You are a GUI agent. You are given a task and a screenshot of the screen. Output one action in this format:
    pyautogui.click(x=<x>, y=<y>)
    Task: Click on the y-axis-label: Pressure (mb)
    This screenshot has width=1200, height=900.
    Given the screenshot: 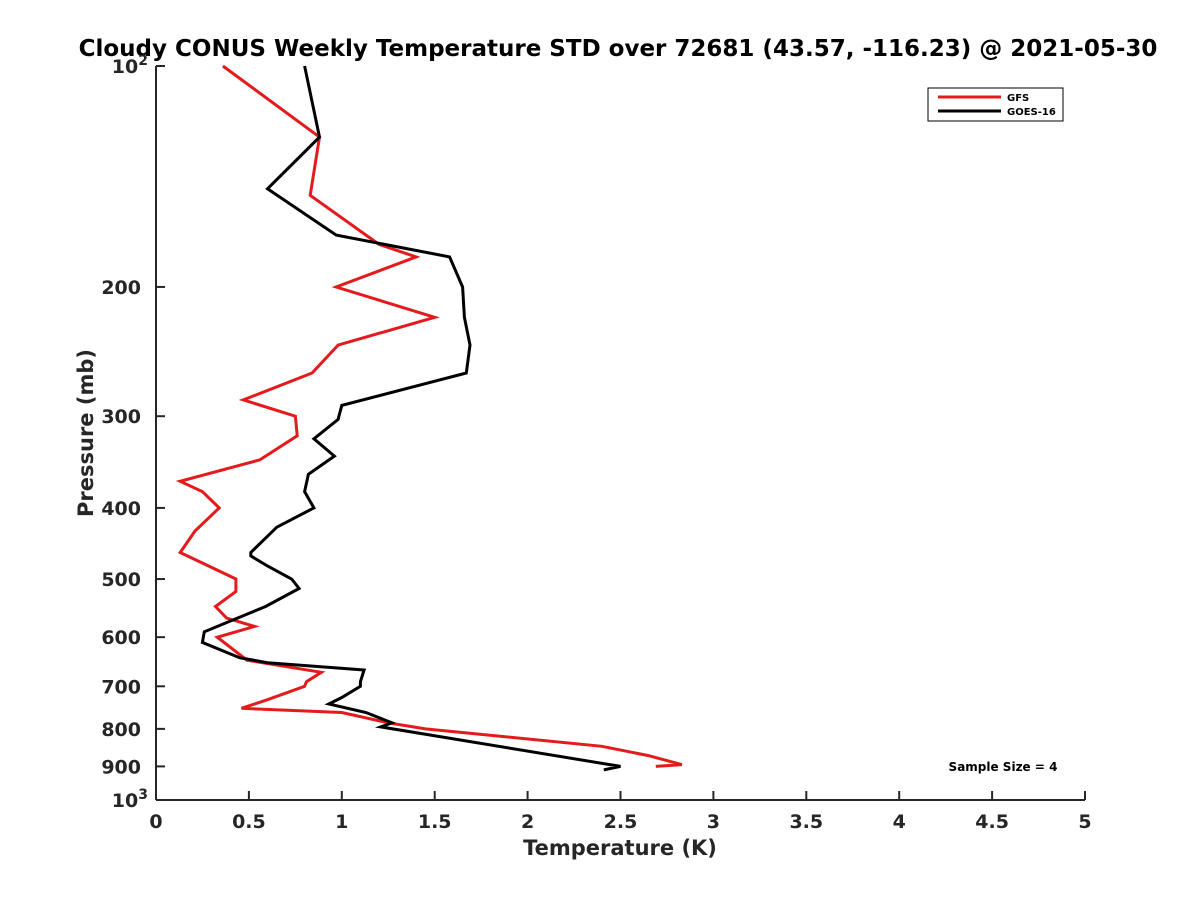 What is the action you would take?
    pyautogui.click(x=86, y=433)
    